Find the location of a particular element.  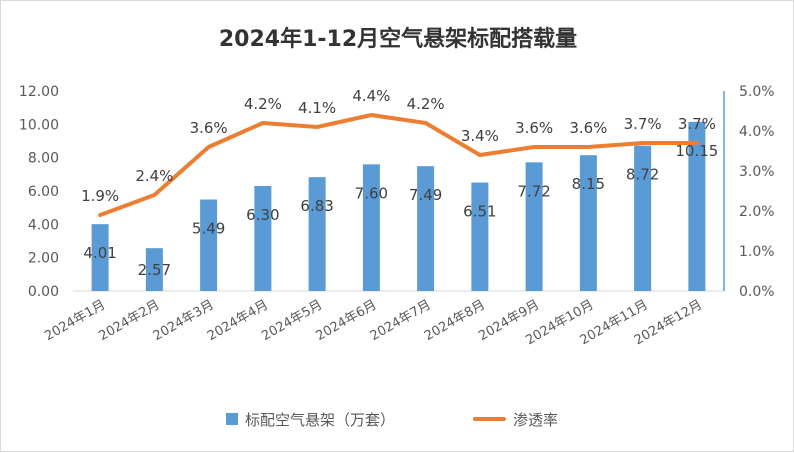

y-left-tick-label: 8.00 is located at coordinates (43, 159).